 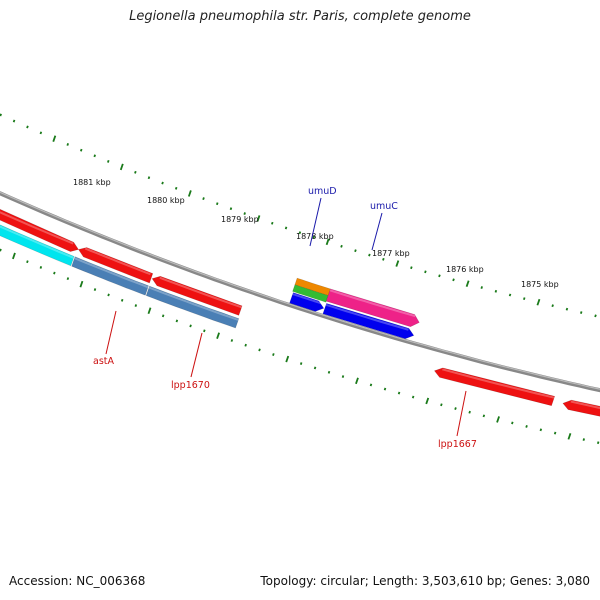 I want to click on scale-label: 1877 kbp, so click(x=391, y=253).